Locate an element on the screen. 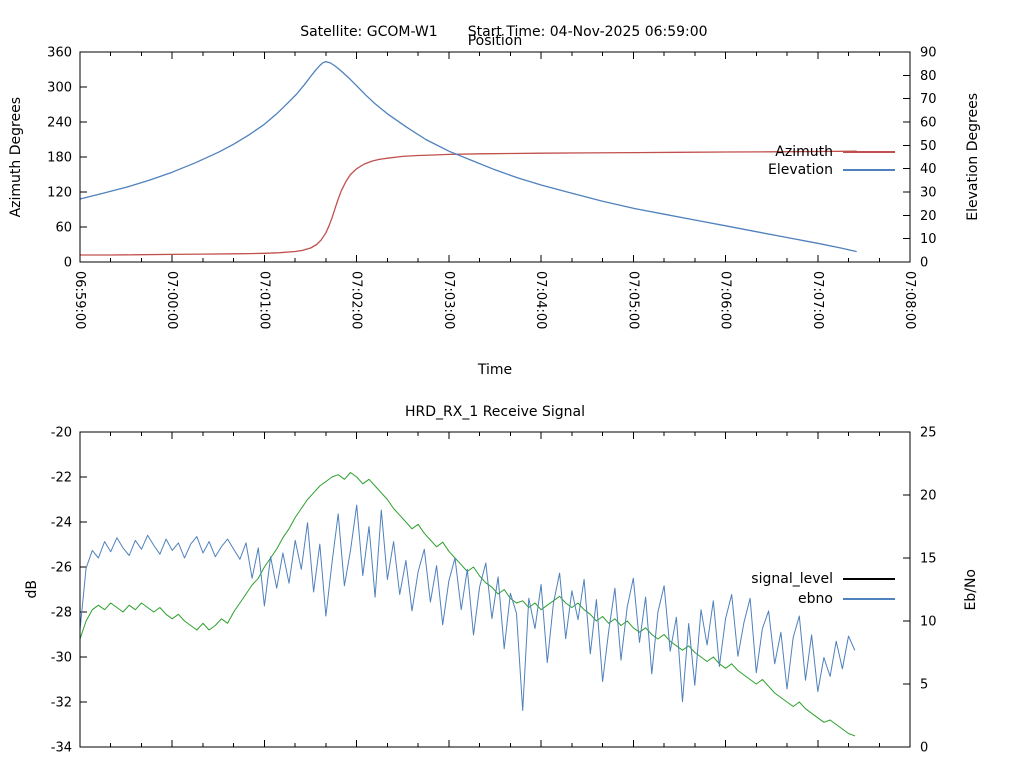 The width and height of the screenshot is (1024, 768). x-tick-label: 07:05:00 is located at coordinates (632, 300).